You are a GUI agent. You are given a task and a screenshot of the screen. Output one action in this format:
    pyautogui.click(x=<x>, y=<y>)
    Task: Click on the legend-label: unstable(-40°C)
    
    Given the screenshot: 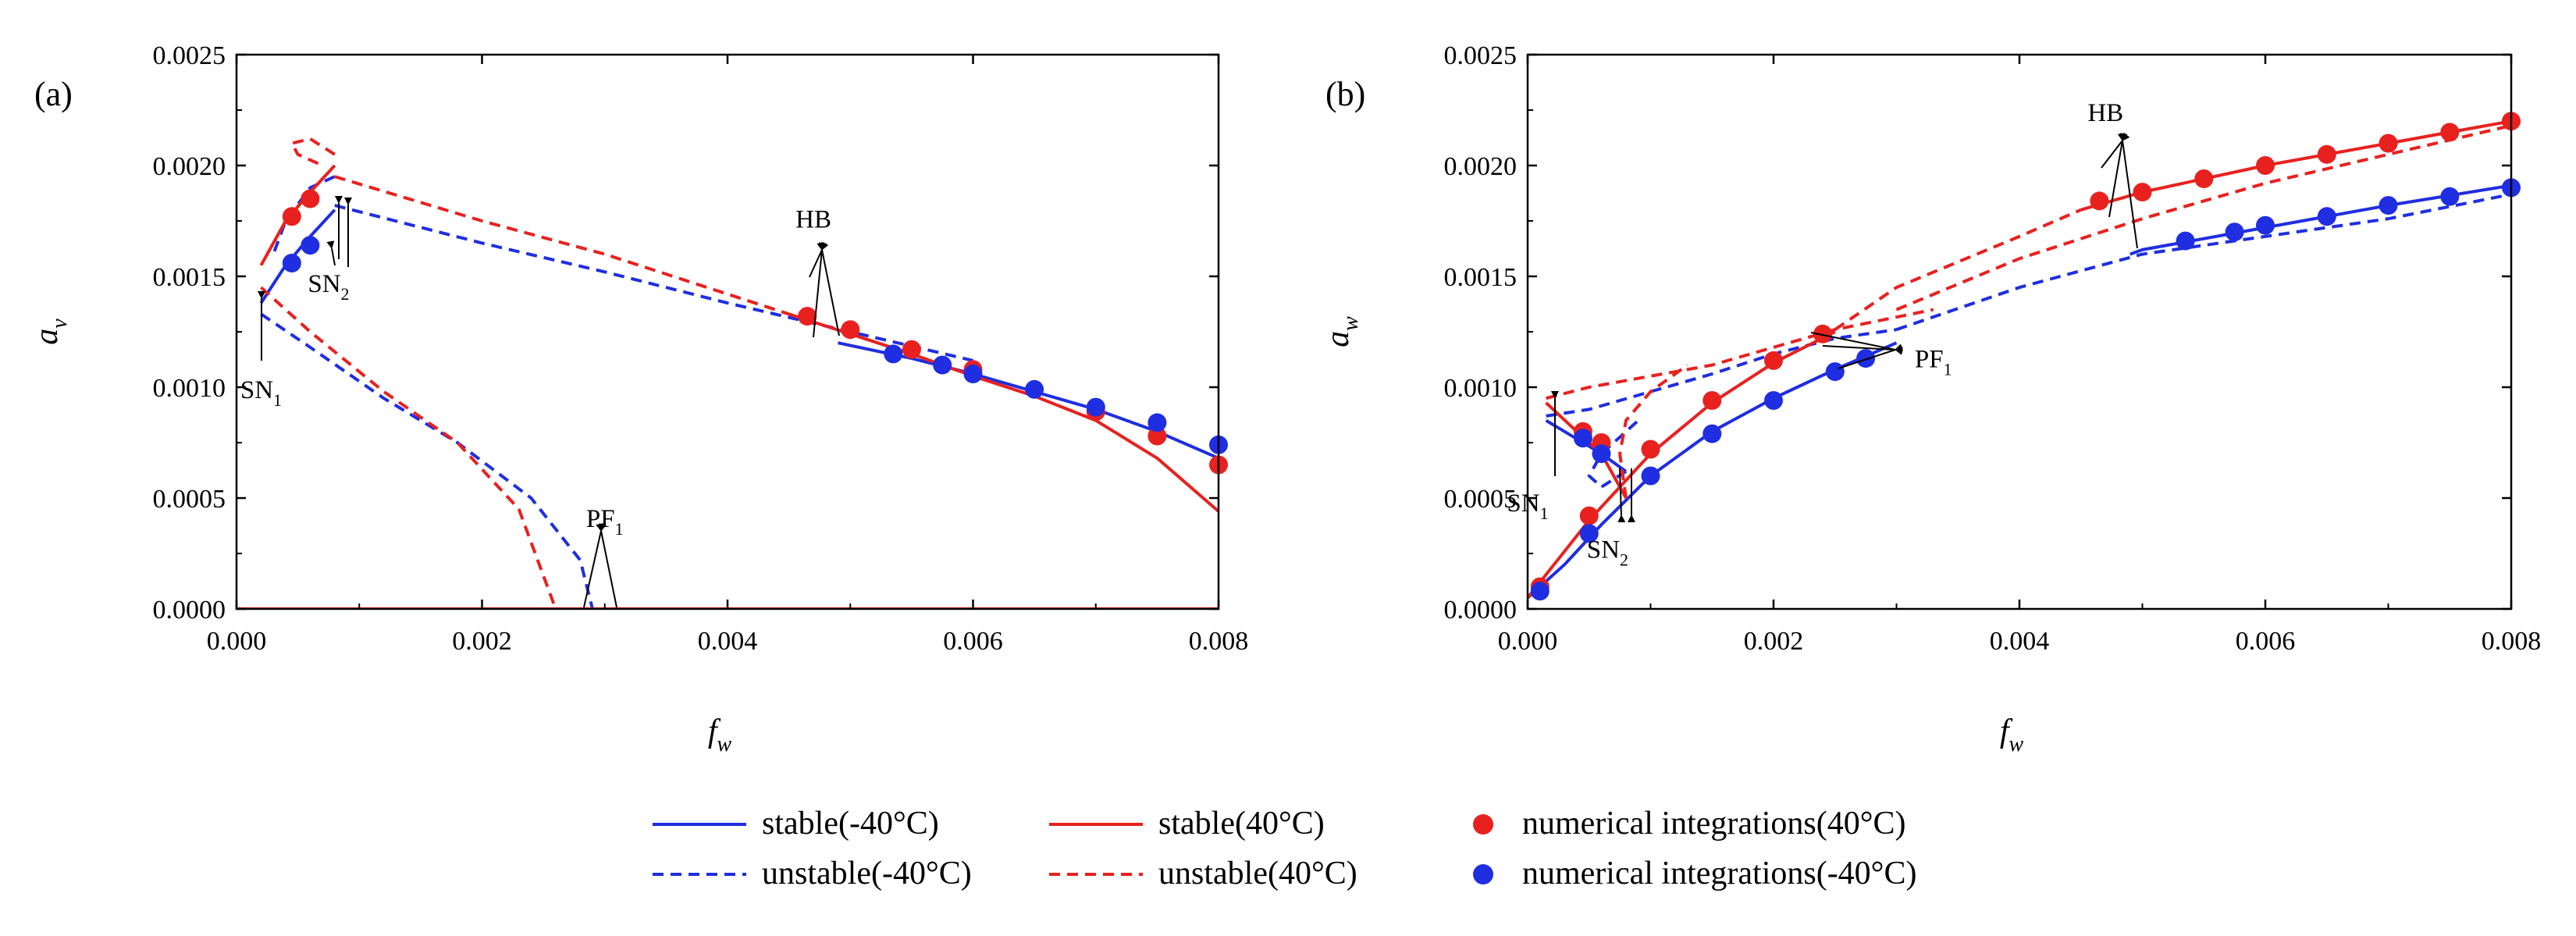 What is the action you would take?
    pyautogui.click(x=867, y=874)
    